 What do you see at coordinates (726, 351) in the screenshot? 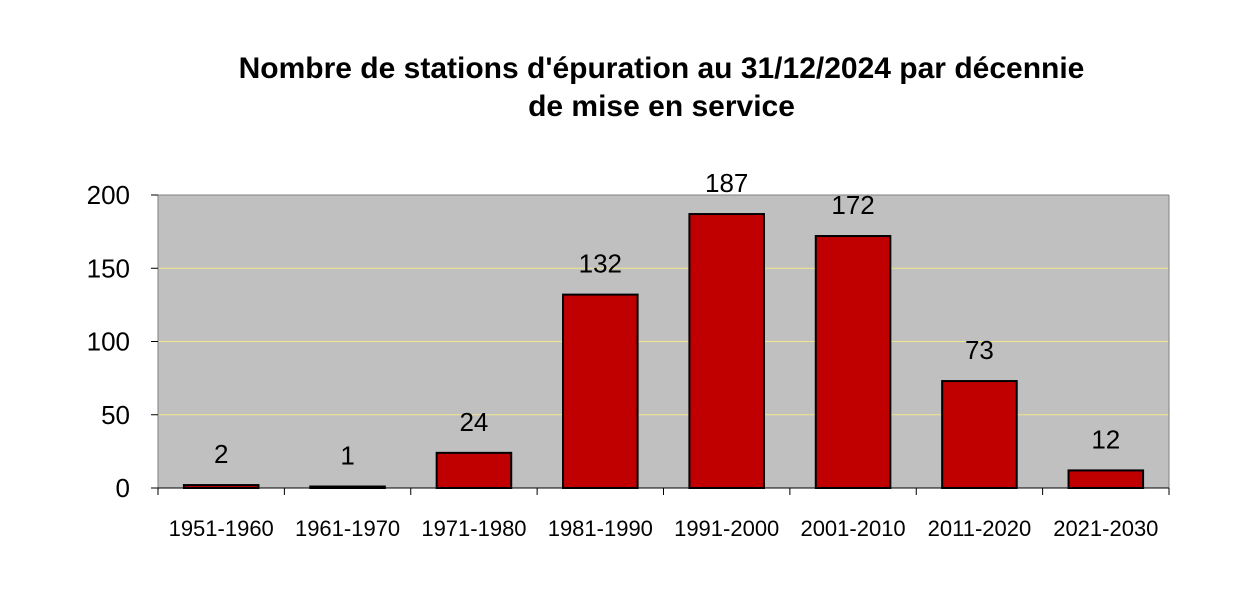
I see `bar-1991-2000` at bounding box center [726, 351].